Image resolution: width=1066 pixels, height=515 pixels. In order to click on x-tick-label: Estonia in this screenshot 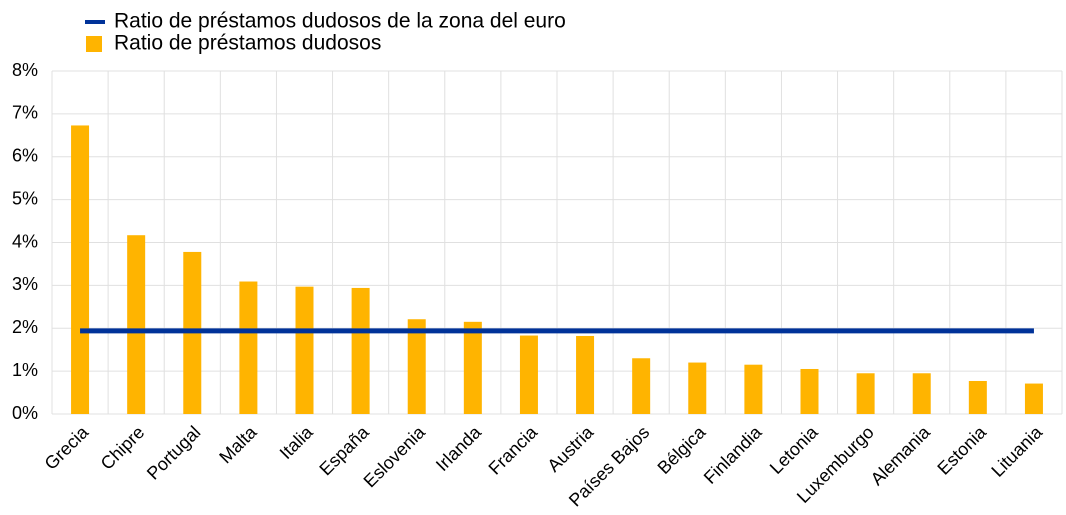, I will do `click(961, 449)`.